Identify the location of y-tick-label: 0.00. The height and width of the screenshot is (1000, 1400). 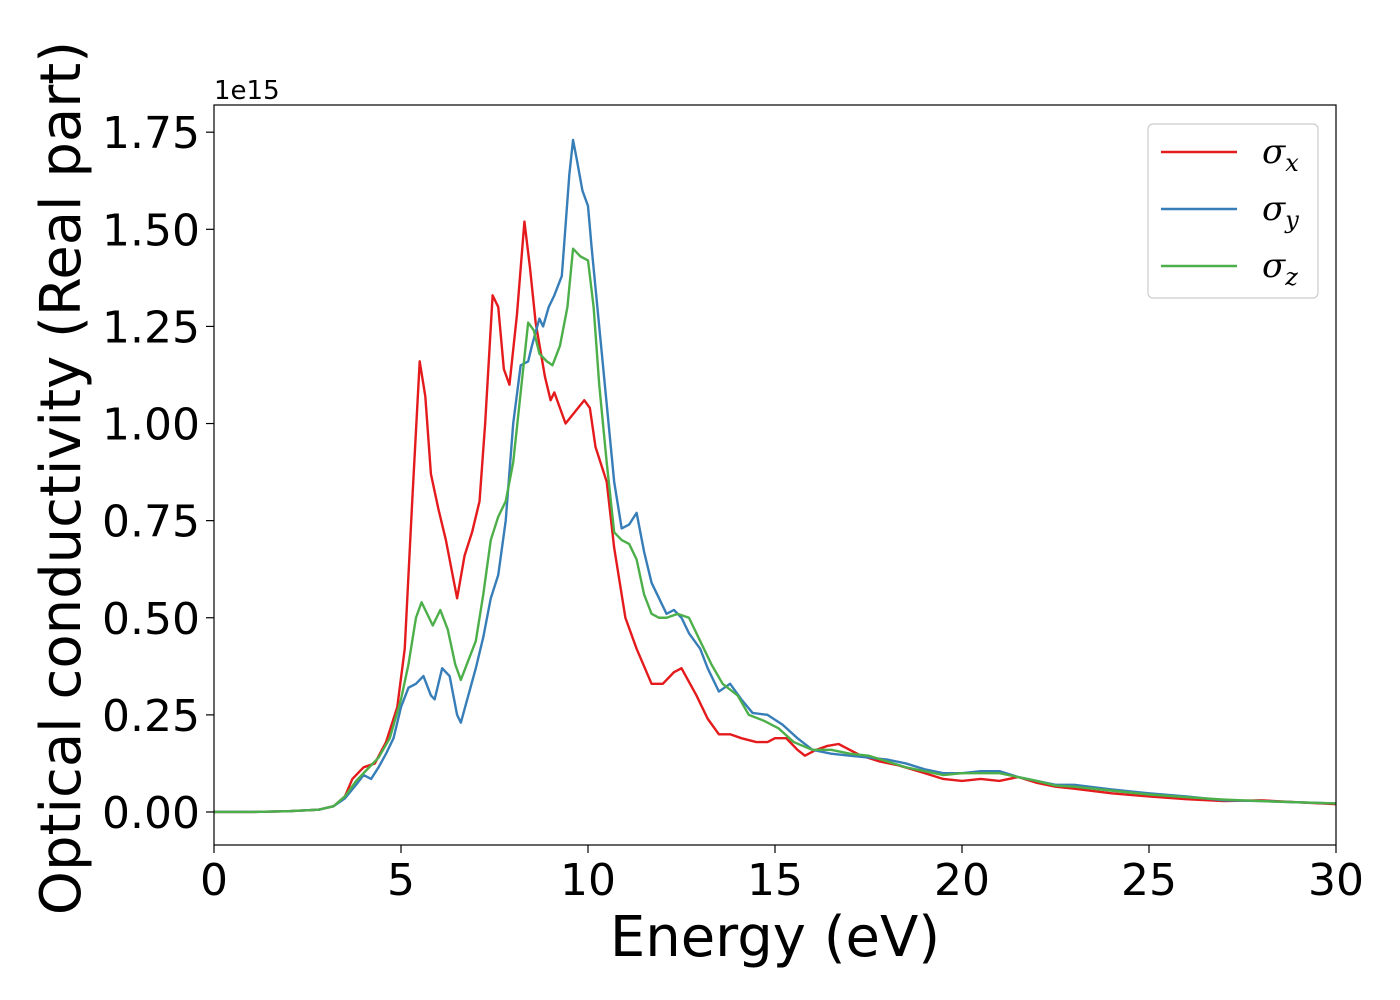
(151, 813).